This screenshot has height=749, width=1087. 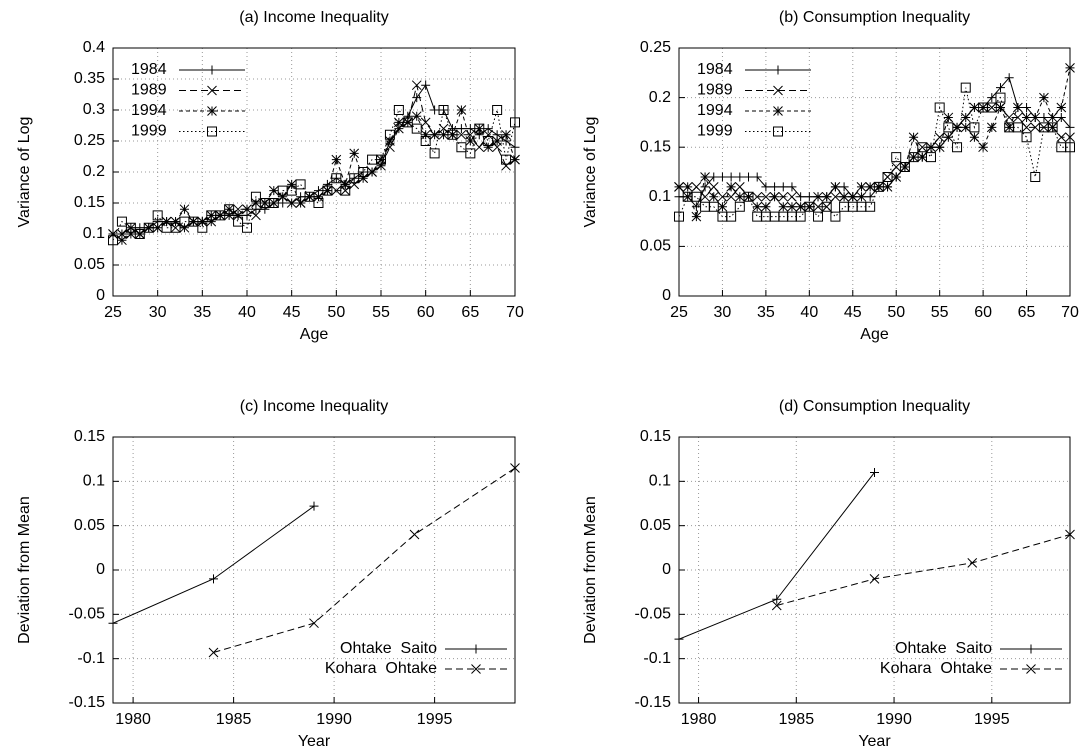 What do you see at coordinates (234, 719) in the screenshot?
I see `x-tick-label: 1985` at bounding box center [234, 719].